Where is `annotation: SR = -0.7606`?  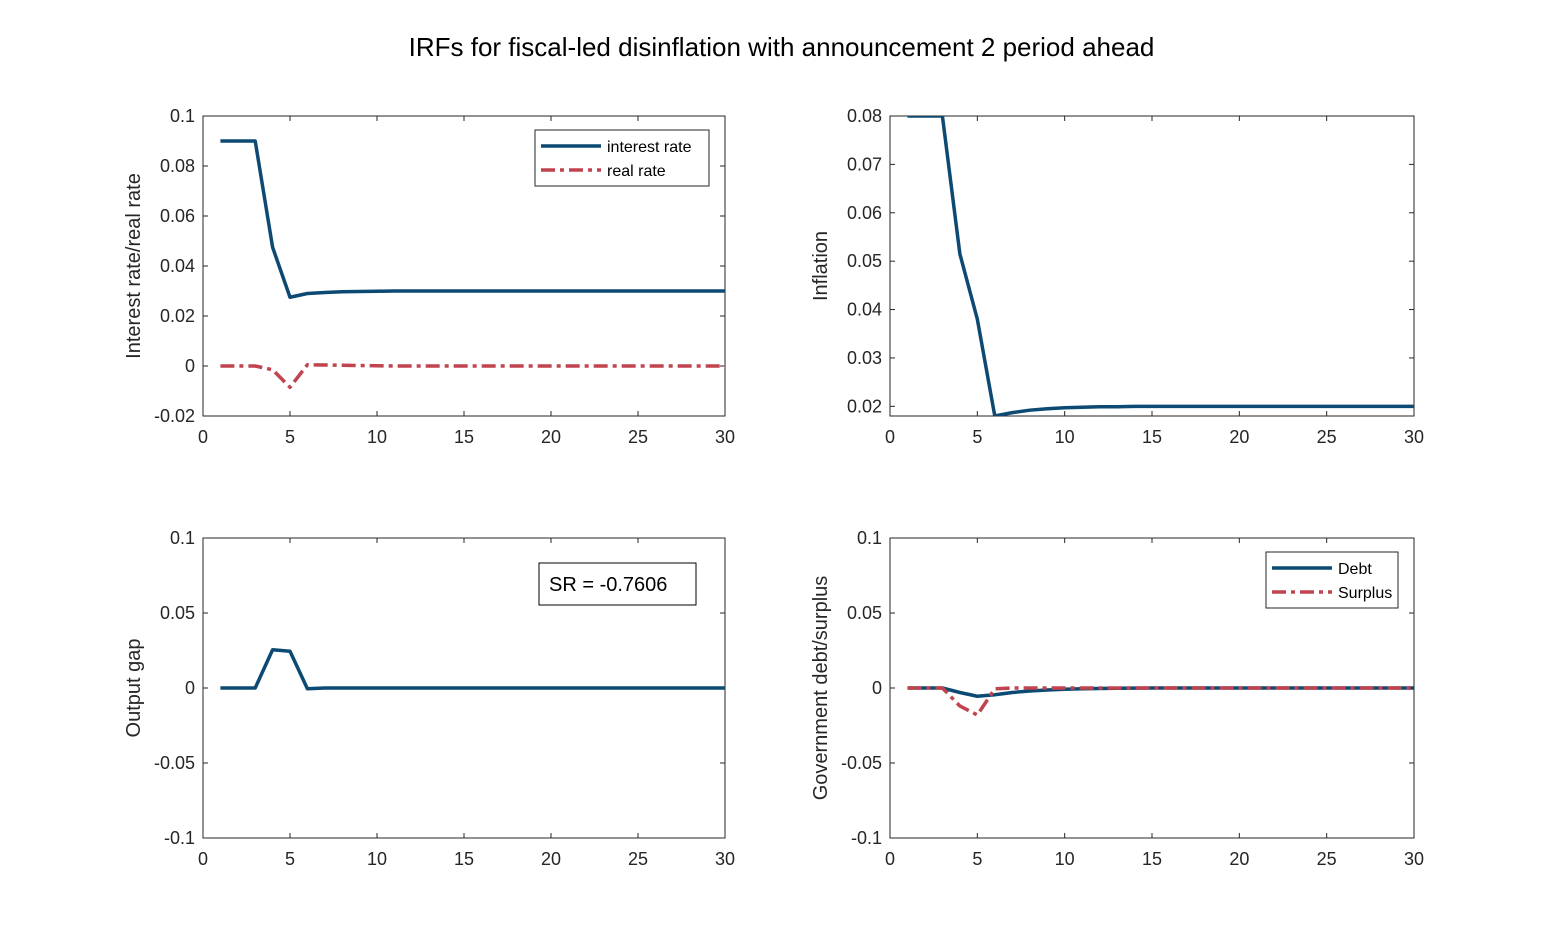 annotation: SR = -0.7606 is located at coordinates (617, 584).